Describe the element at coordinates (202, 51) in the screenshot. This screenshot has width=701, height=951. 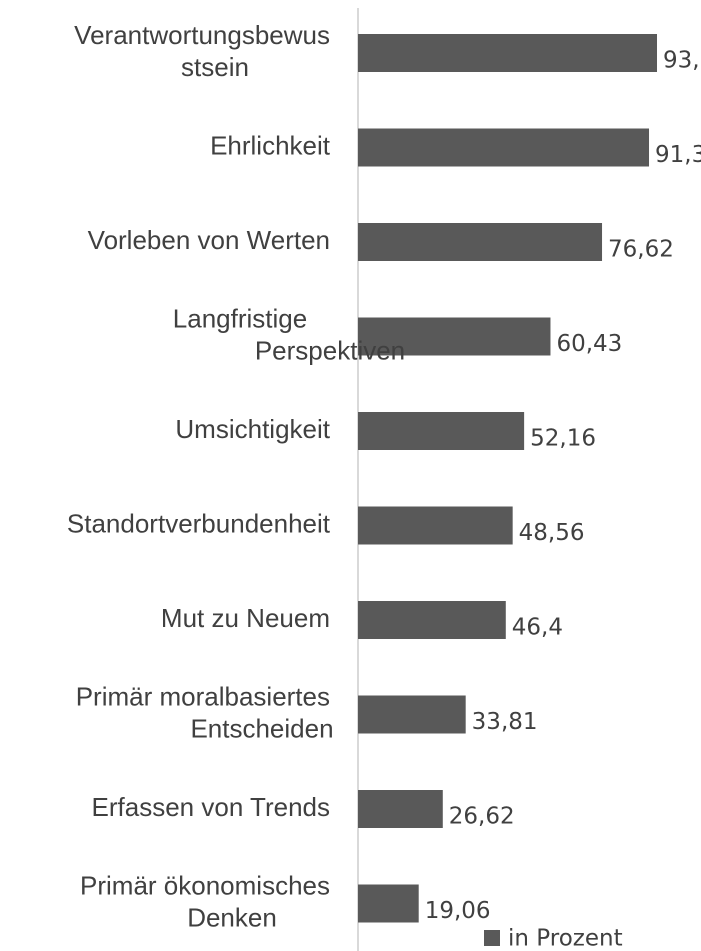
I see `category-label: Verantwortungsbewus stsein` at that location.